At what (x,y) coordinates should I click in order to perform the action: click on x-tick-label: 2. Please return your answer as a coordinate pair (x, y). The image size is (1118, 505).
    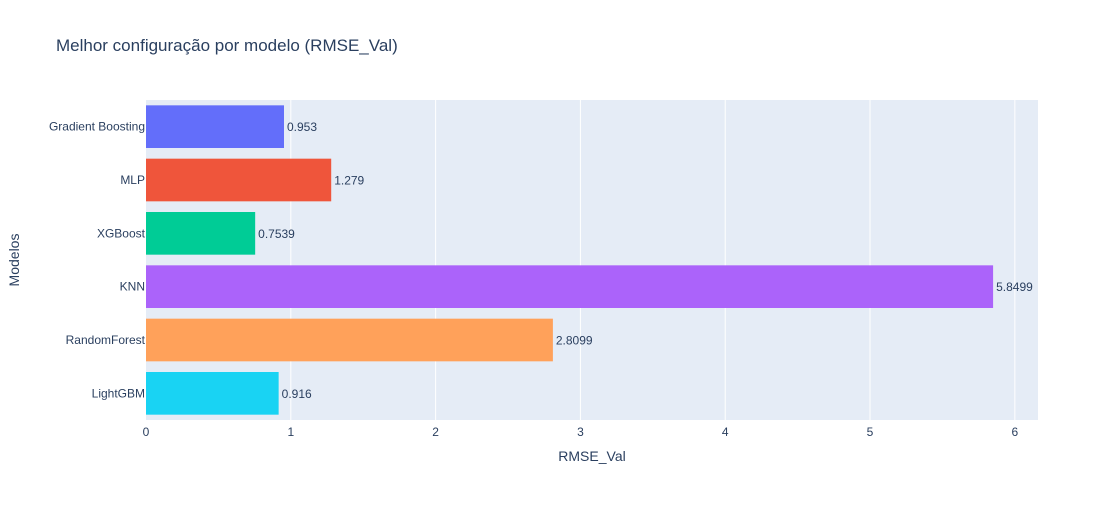
    Looking at the image, I should click on (435, 432).